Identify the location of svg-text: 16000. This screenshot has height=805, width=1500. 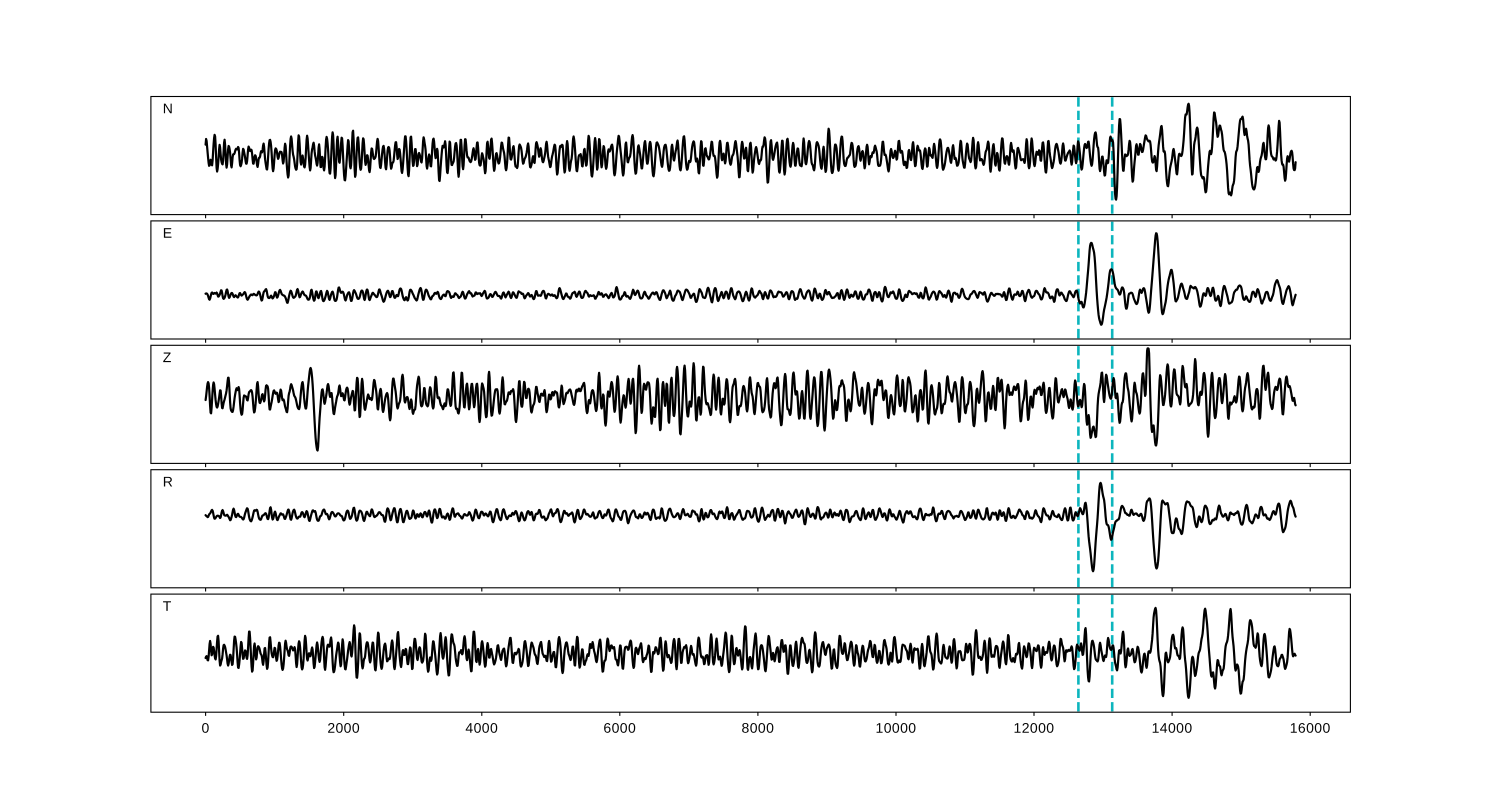
(1310, 728).